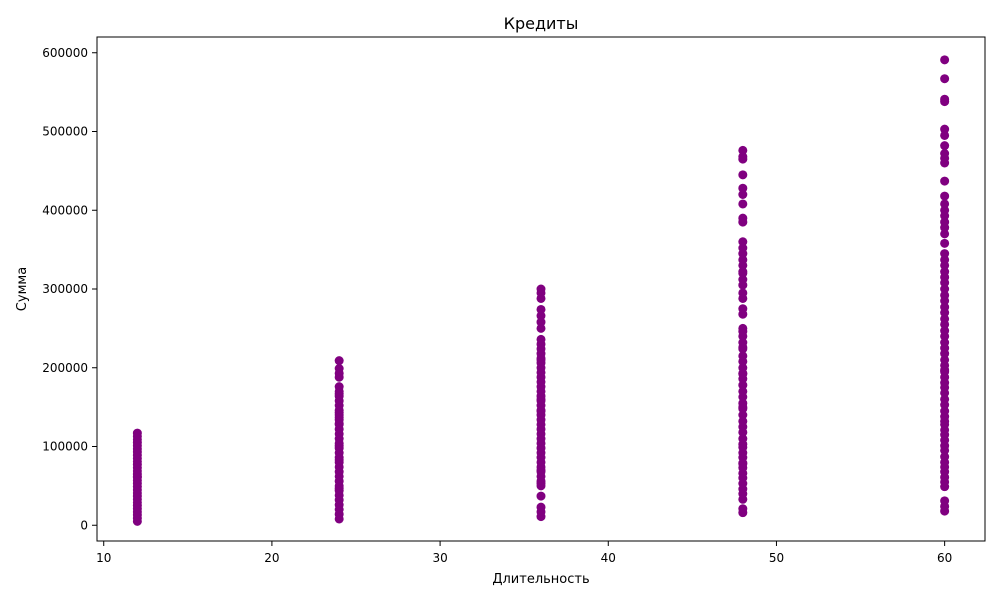 The width and height of the screenshot is (1000, 600). I want to click on y-tick-label: 600000, so click(65, 53).